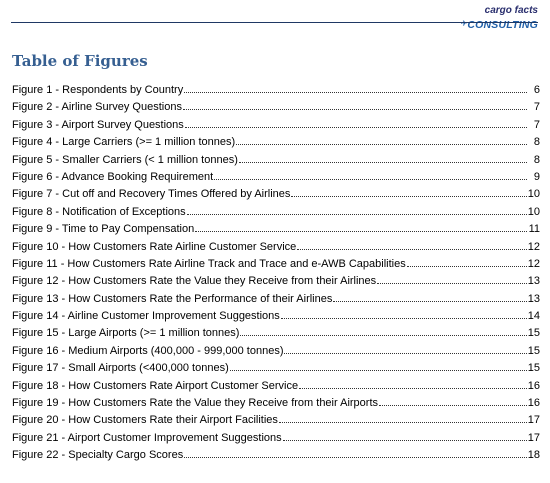 The width and height of the screenshot is (550, 483). What do you see at coordinates (99, 211) in the screenshot?
I see `toc-entry-label: Figure 8 - Notification of Exceptions` at bounding box center [99, 211].